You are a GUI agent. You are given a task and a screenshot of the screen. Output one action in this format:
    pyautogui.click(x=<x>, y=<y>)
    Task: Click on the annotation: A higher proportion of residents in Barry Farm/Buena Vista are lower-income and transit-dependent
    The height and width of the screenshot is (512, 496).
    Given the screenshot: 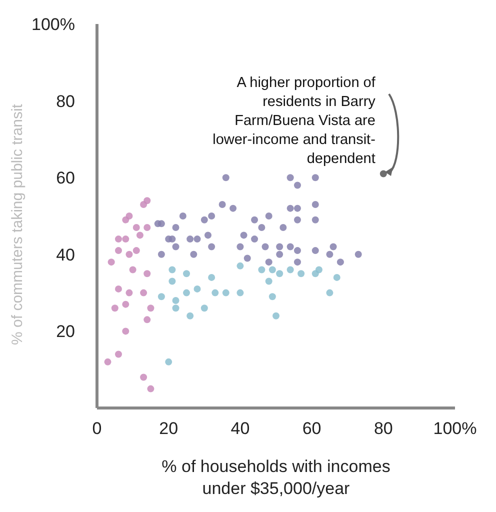 What is the action you would take?
    pyautogui.click(x=294, y=121)
    